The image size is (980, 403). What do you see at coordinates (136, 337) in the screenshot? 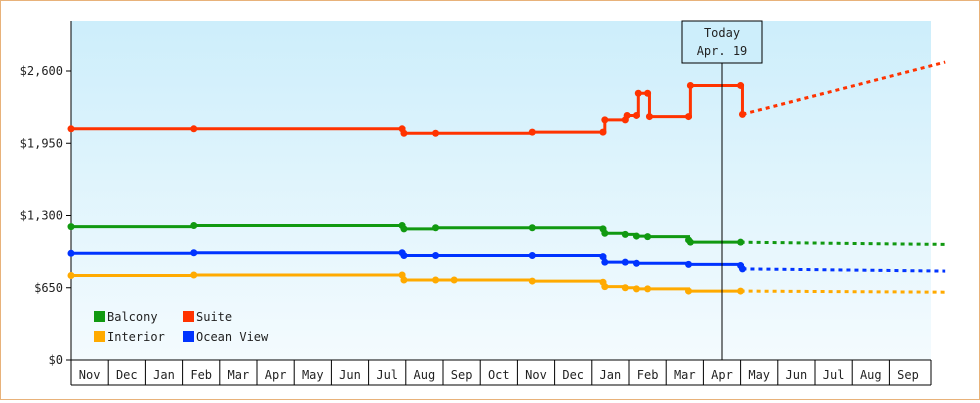
I see `legend-label: Interior` at bounding box center [136, 337].